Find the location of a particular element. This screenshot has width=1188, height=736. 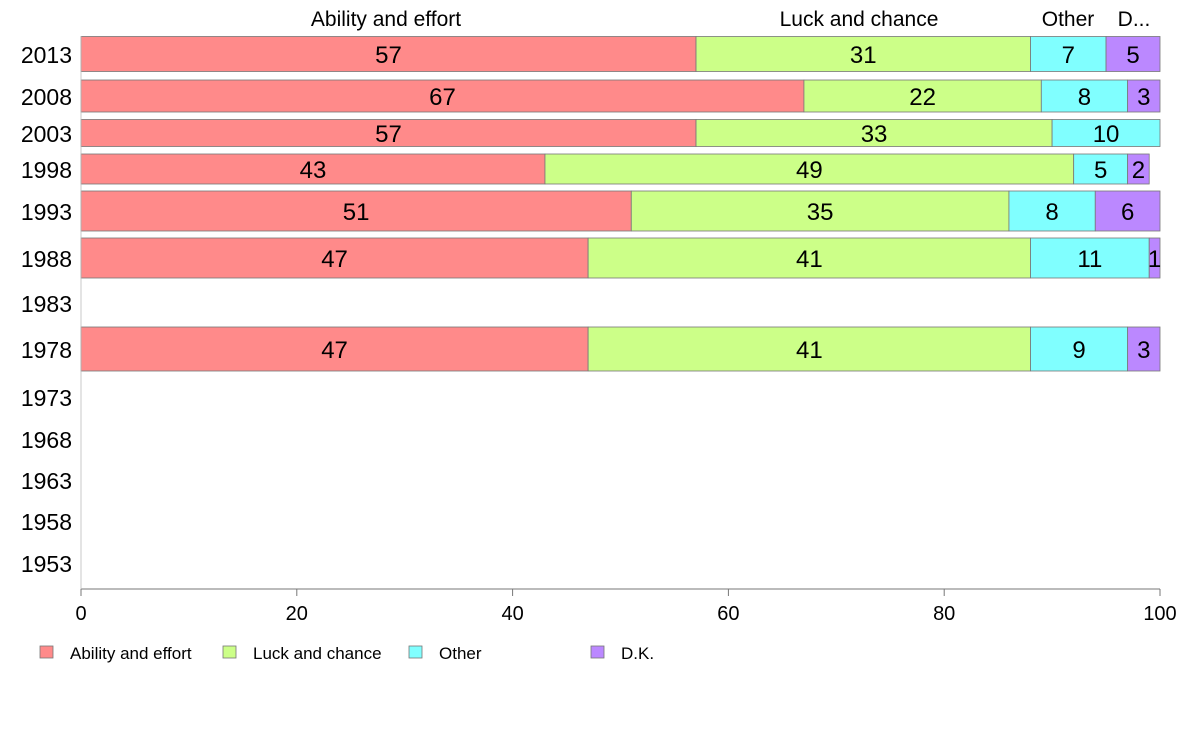

x-tick-label-20: 20 is located at coordinates (297, 614).